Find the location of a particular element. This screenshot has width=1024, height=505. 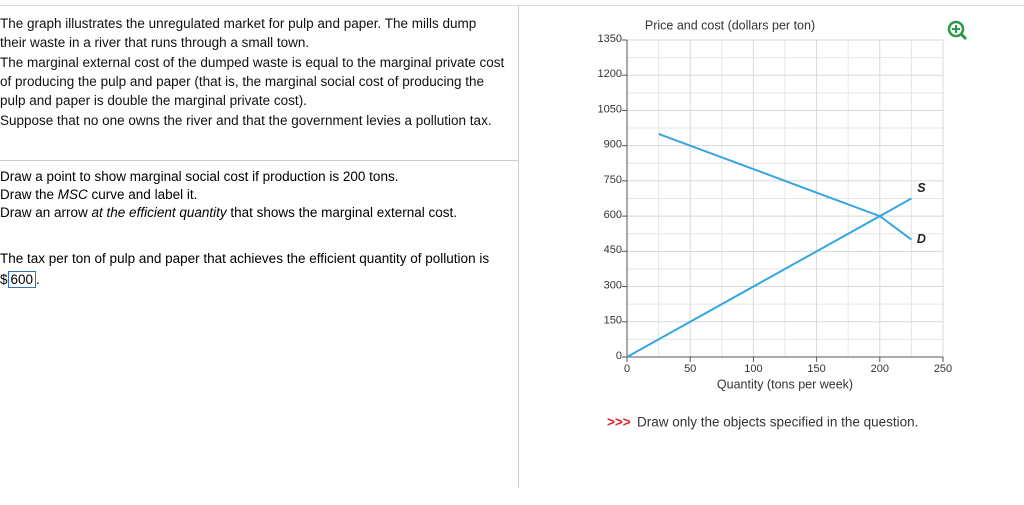

y-tick-label: 1200 is located at coordinates (610, 74).